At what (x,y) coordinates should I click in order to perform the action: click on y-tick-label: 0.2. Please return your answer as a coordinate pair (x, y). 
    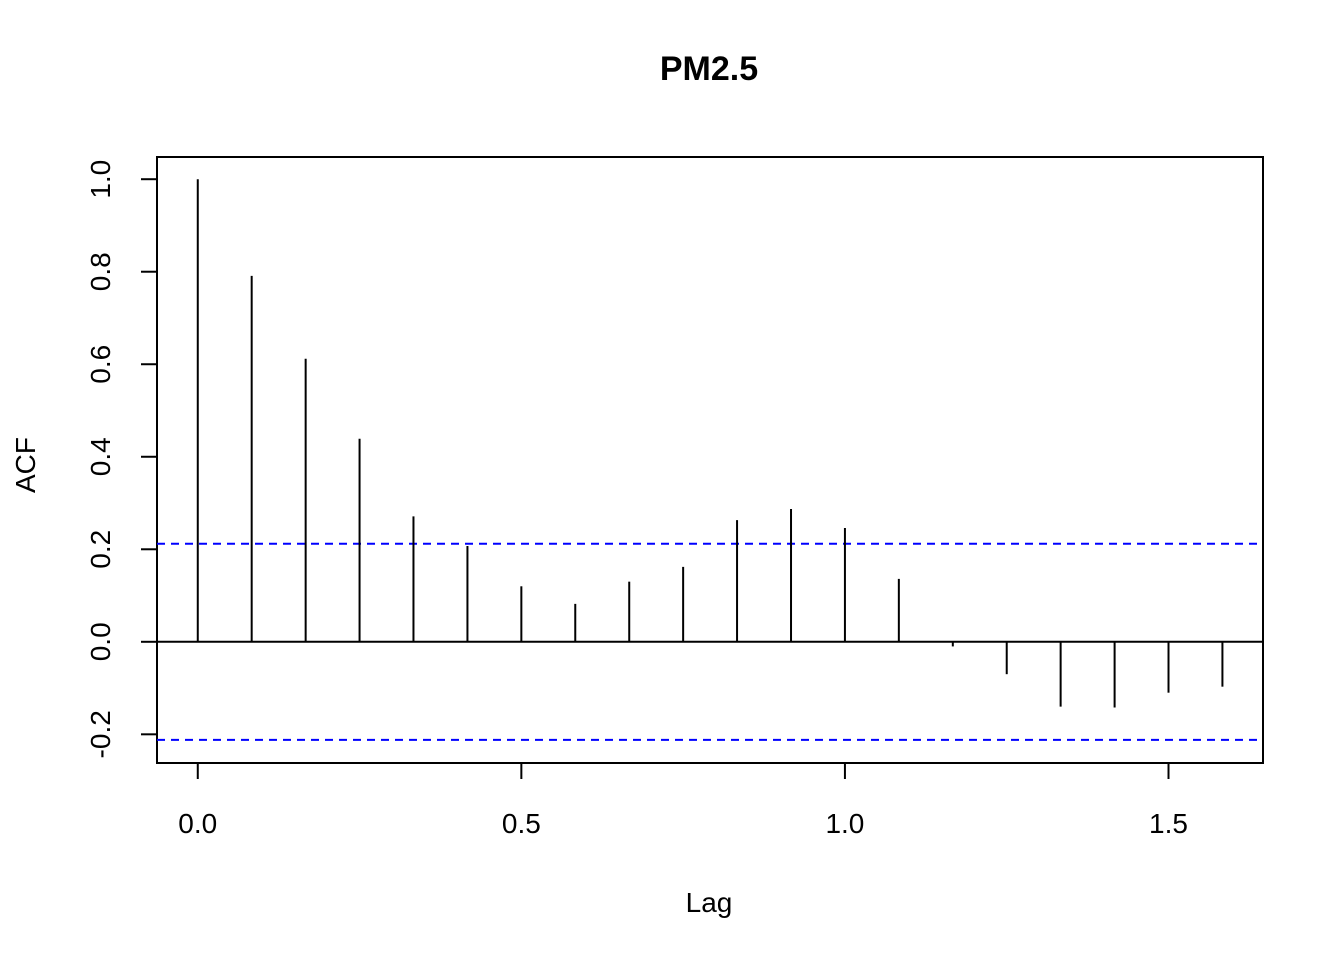
    Looking at the image, I should click on (100, 549).